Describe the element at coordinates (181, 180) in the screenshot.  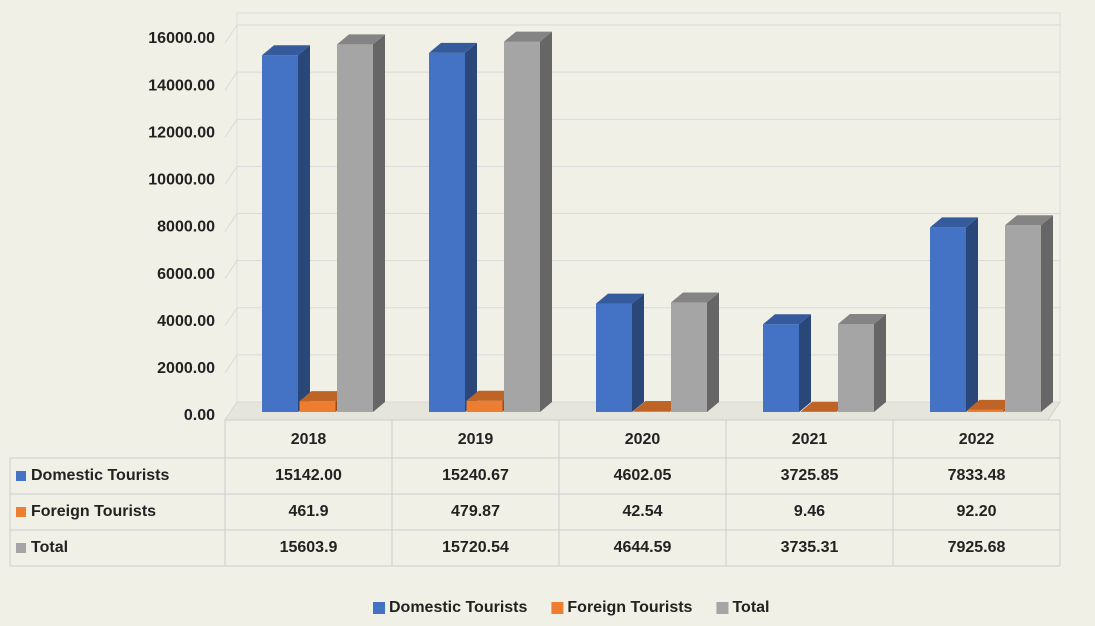
I see `y-tick-label: 10000.00` at that location.